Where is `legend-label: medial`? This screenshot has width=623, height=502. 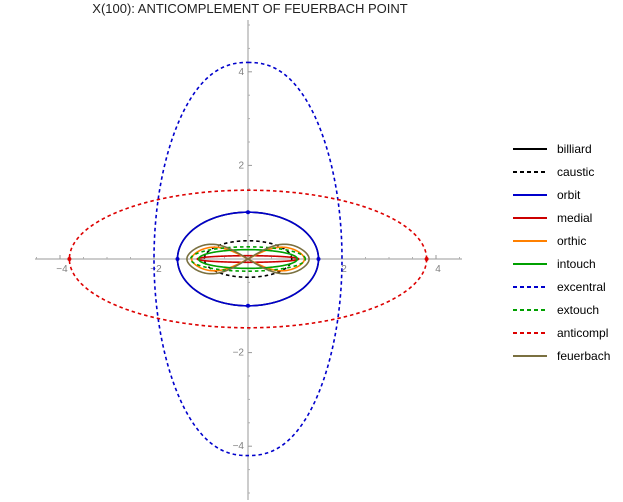
legend-label: medial is located at coordinates (575, 217).